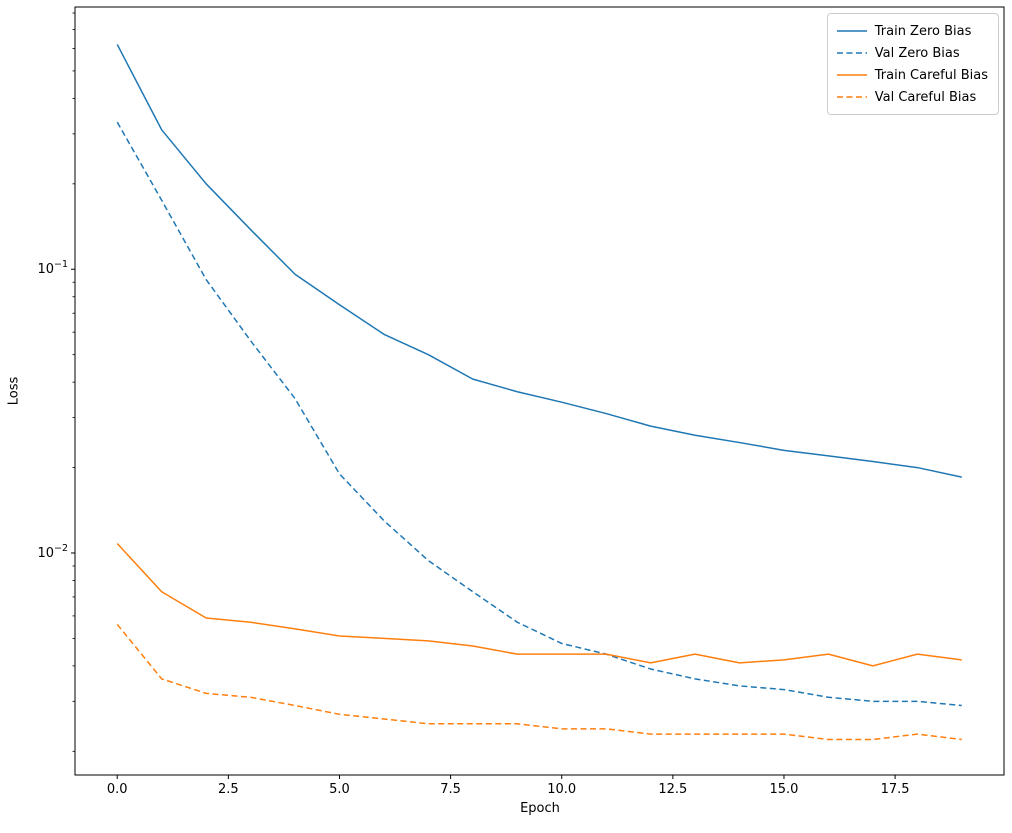 The width and height of the screenshot is (1012, 833). I want to click on legend-label-val-careful-bias: Val Careful Bias, so click(925, 97).